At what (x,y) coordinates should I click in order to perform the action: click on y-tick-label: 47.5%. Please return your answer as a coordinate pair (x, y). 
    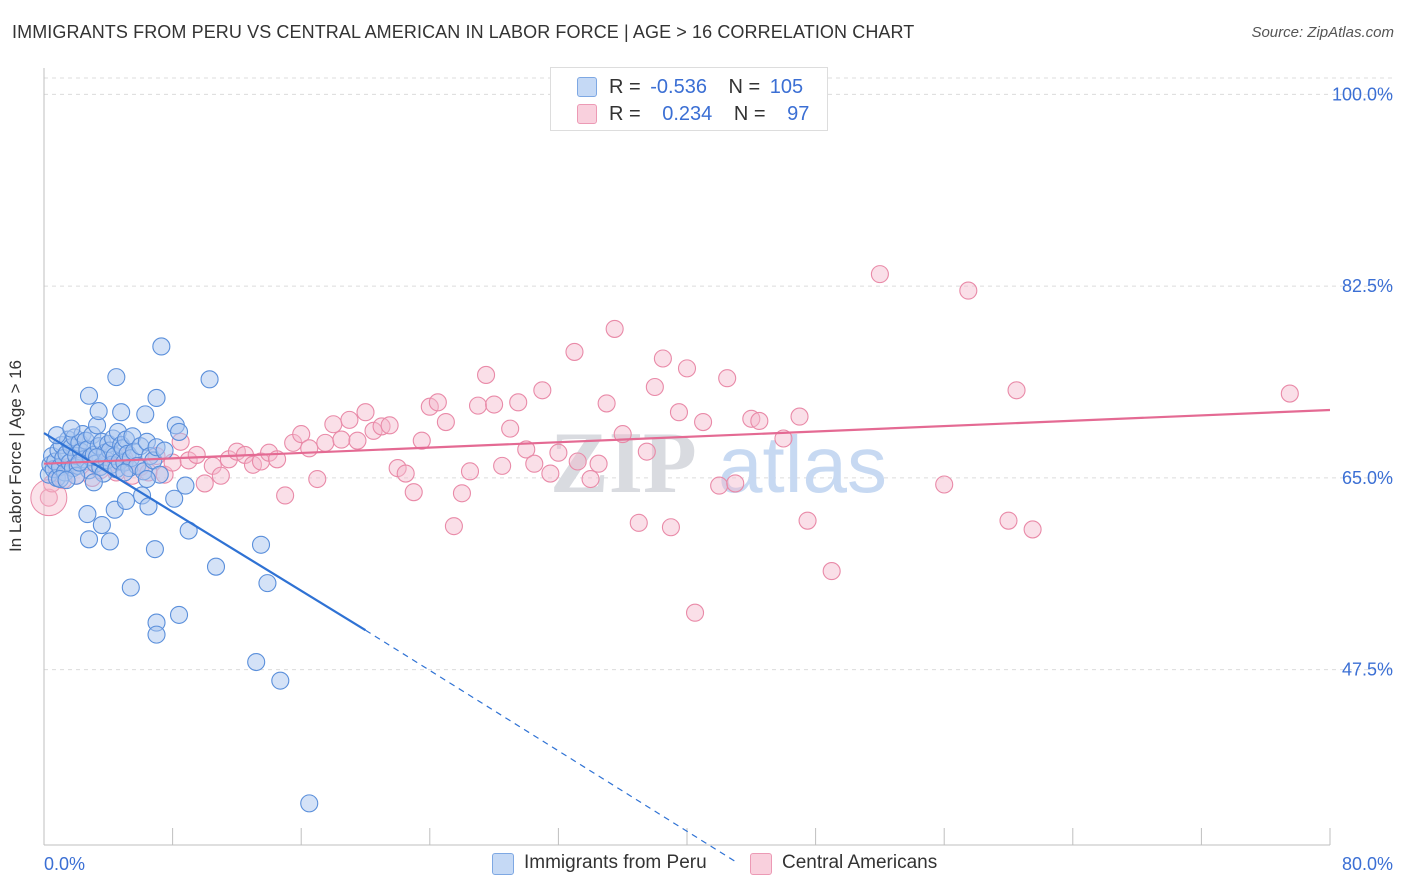
    Looking at the image, I should click on (1367, 670).